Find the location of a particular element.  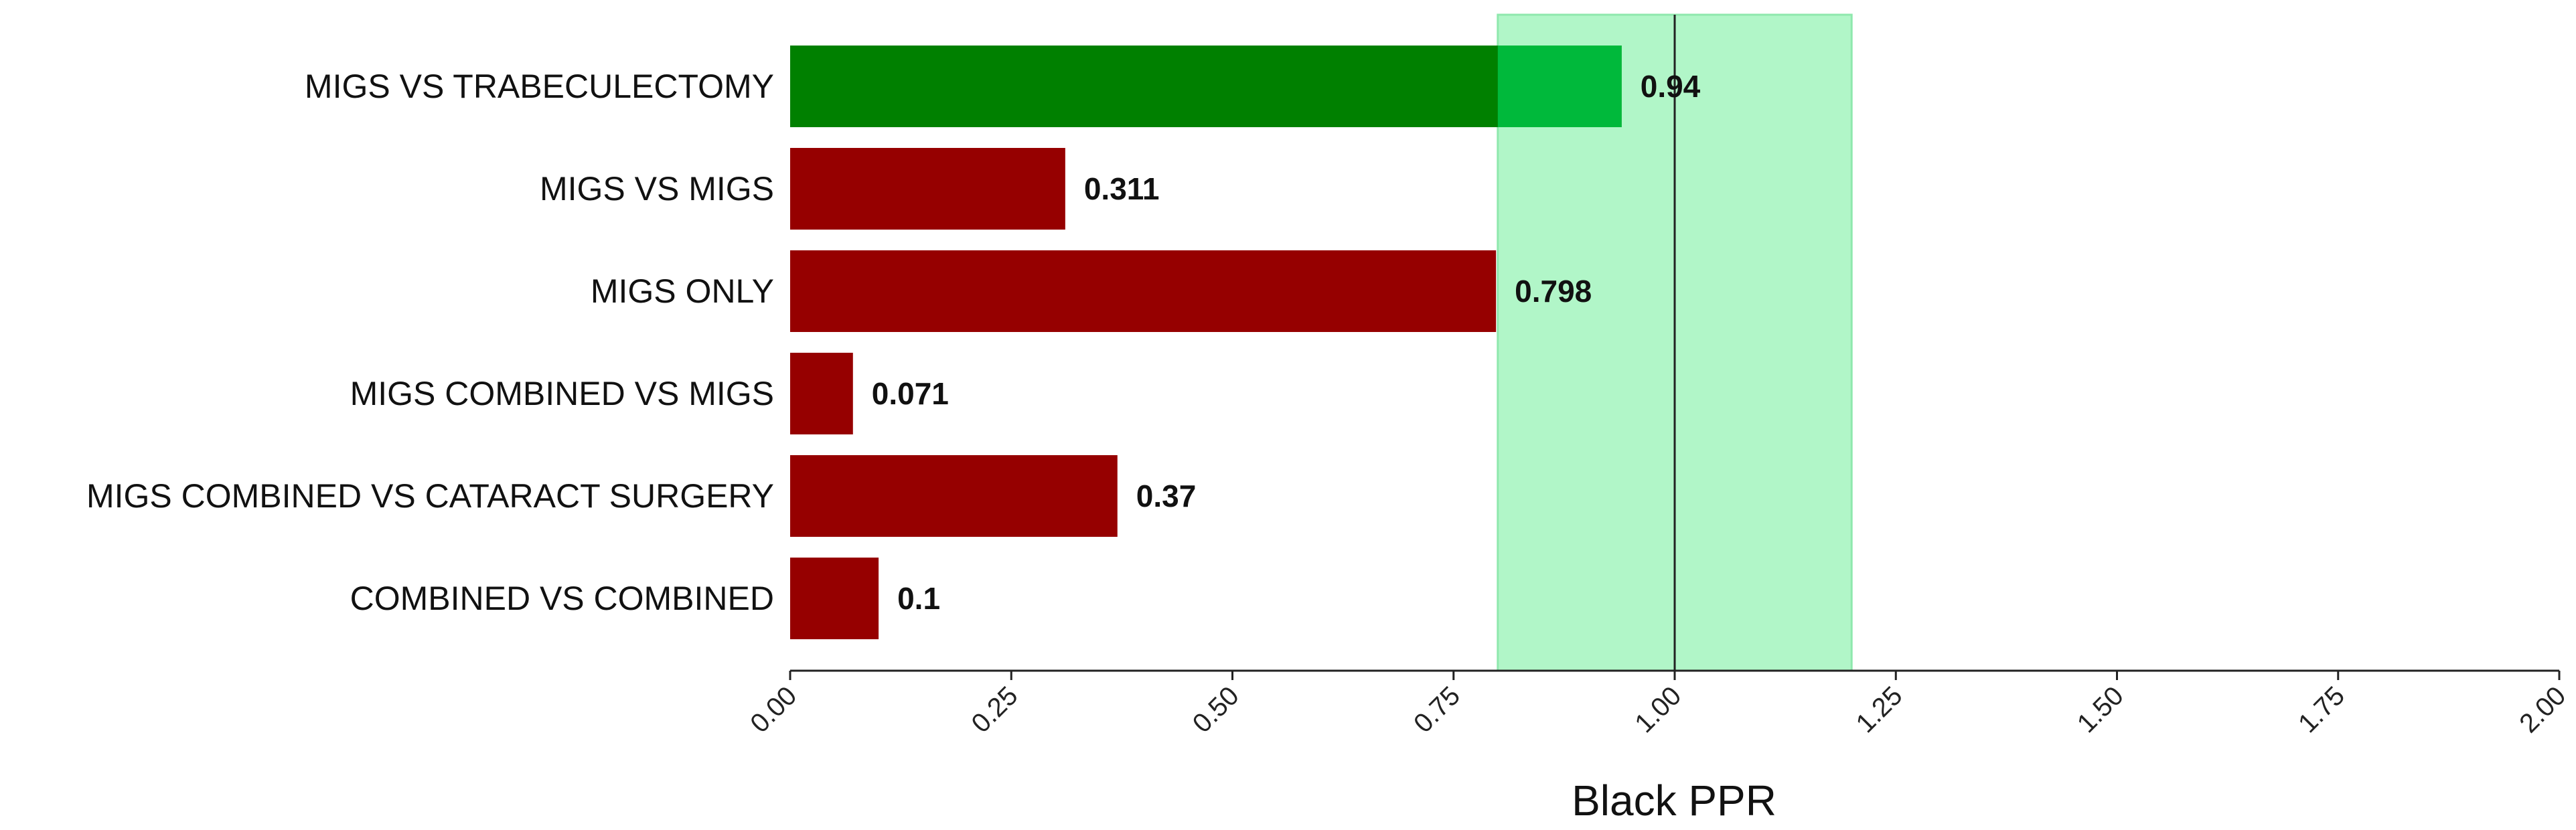

data-label: 0.311 is located at coordinates (1122, 188).